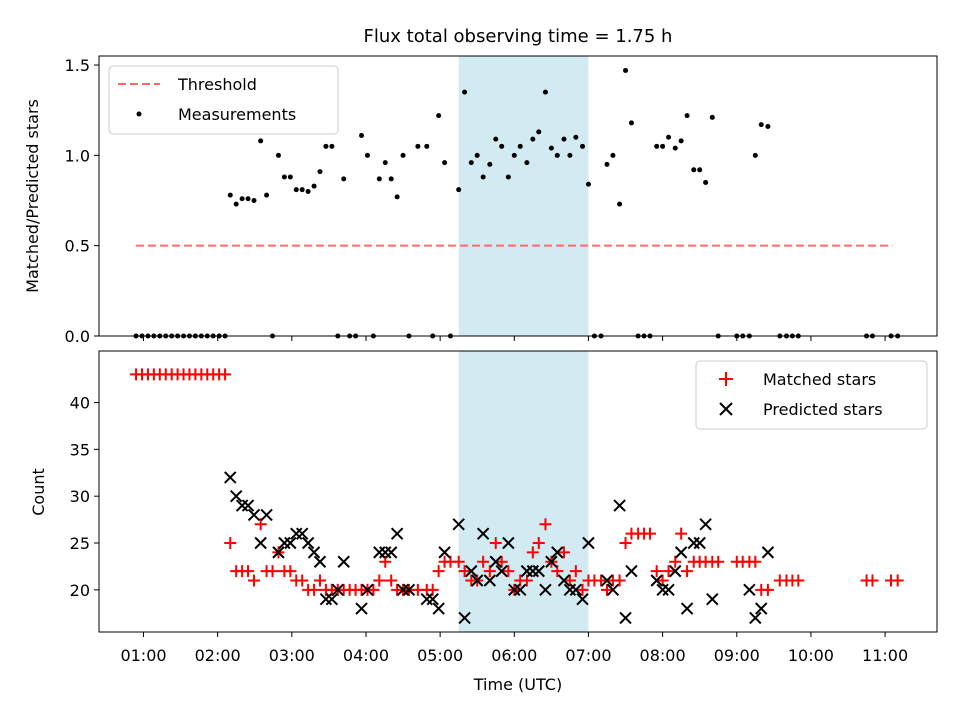 This screenshot has height=720, width=960. I want to click on y-tick-label: 1.5, so click(77, 65).